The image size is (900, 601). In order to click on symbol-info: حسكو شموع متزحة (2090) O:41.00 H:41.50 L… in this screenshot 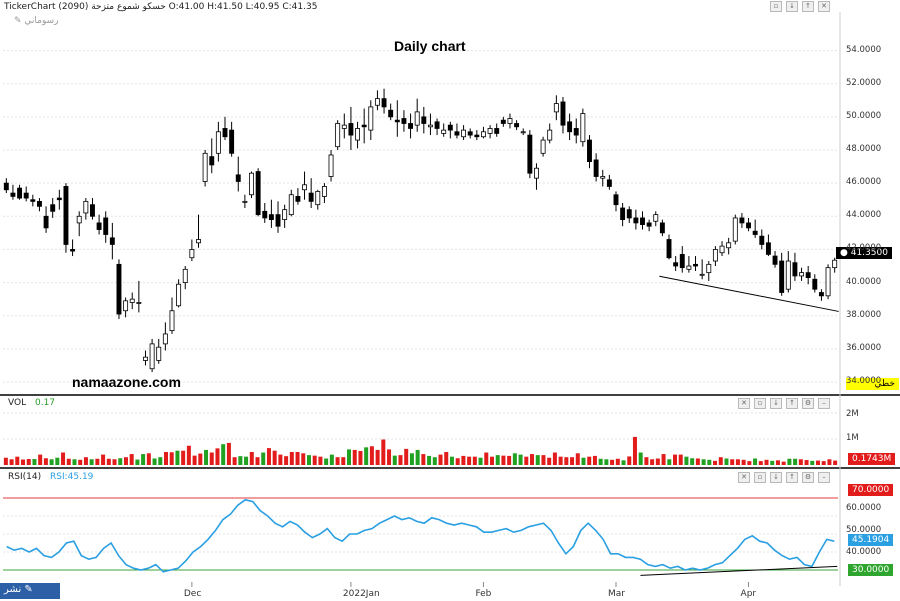, I will do `click(188, 7)`.